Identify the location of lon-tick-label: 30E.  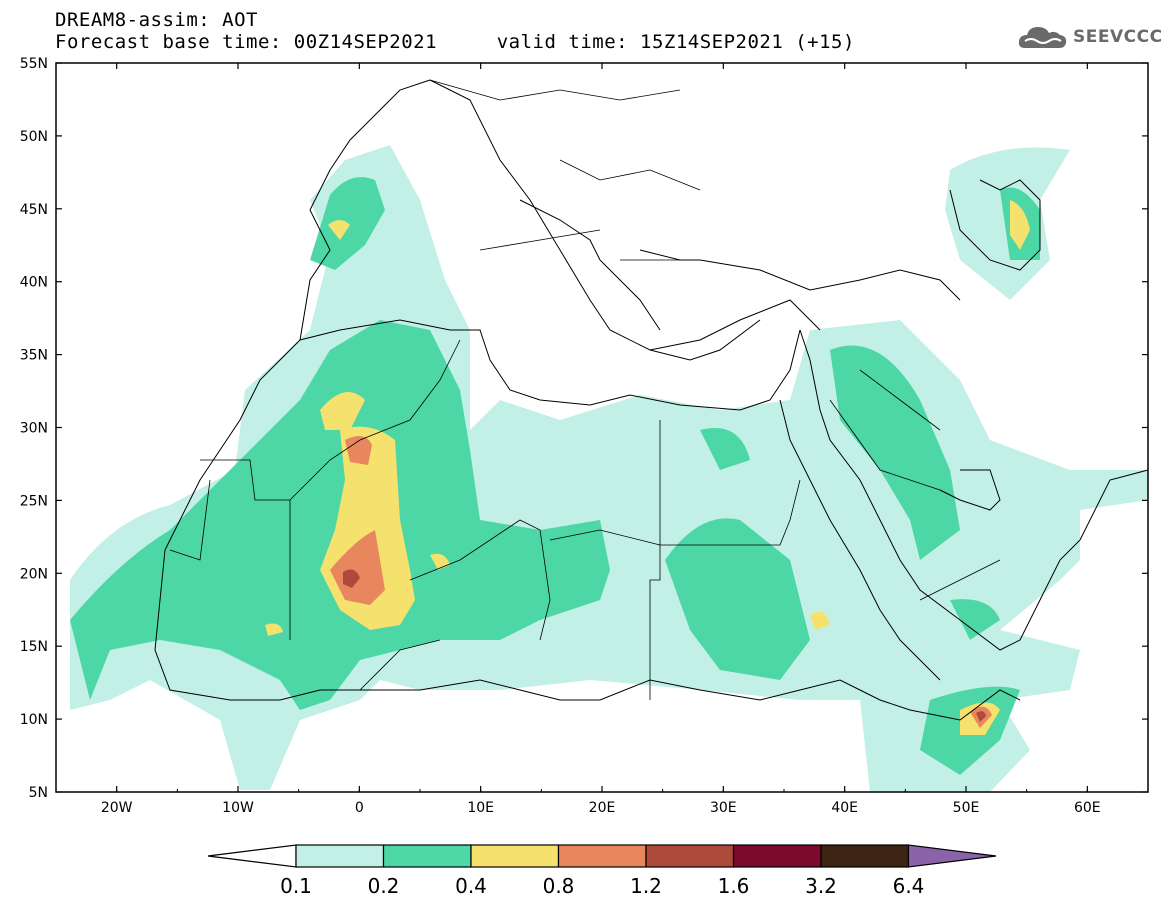
(723, 808).